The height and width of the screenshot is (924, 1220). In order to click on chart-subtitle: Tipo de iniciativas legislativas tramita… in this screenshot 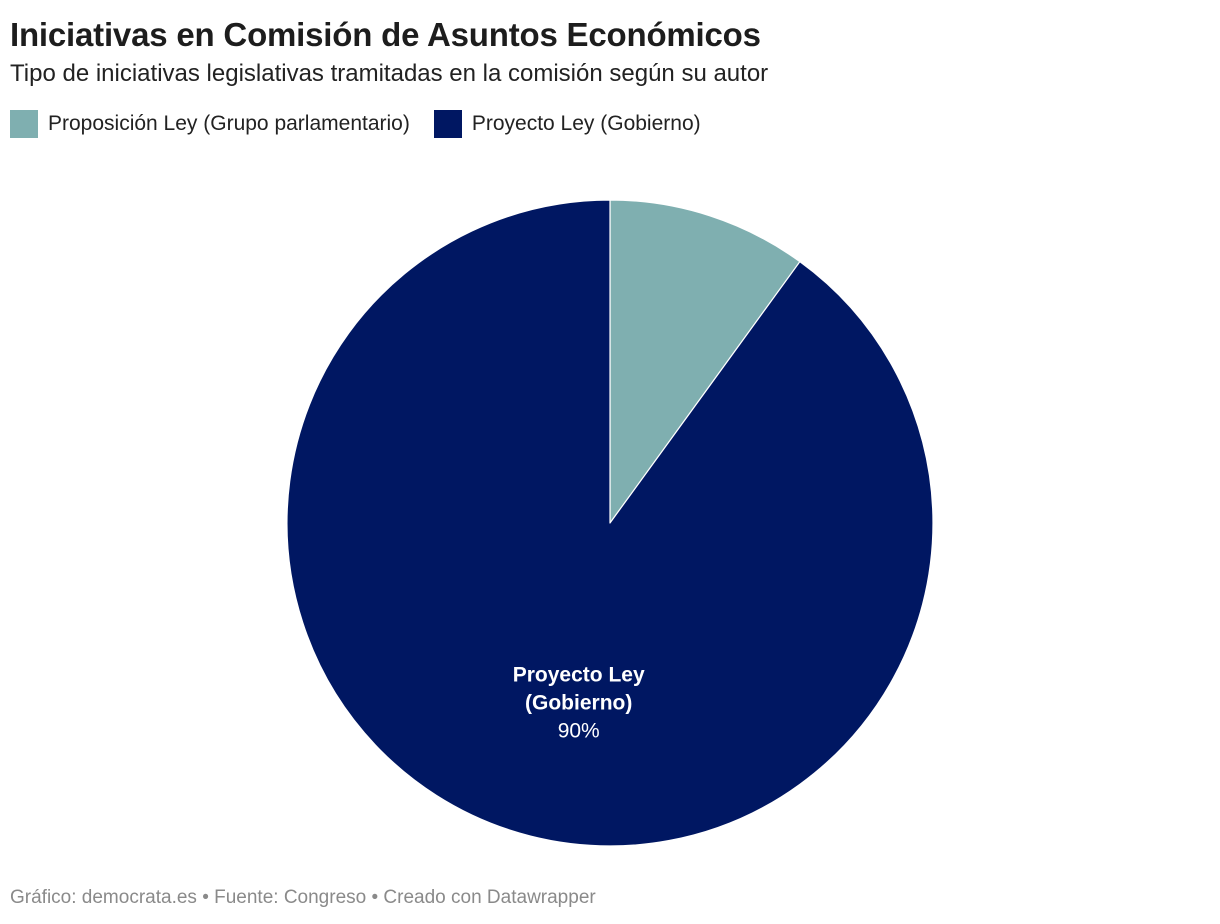, I will do `click(389, 73)`.